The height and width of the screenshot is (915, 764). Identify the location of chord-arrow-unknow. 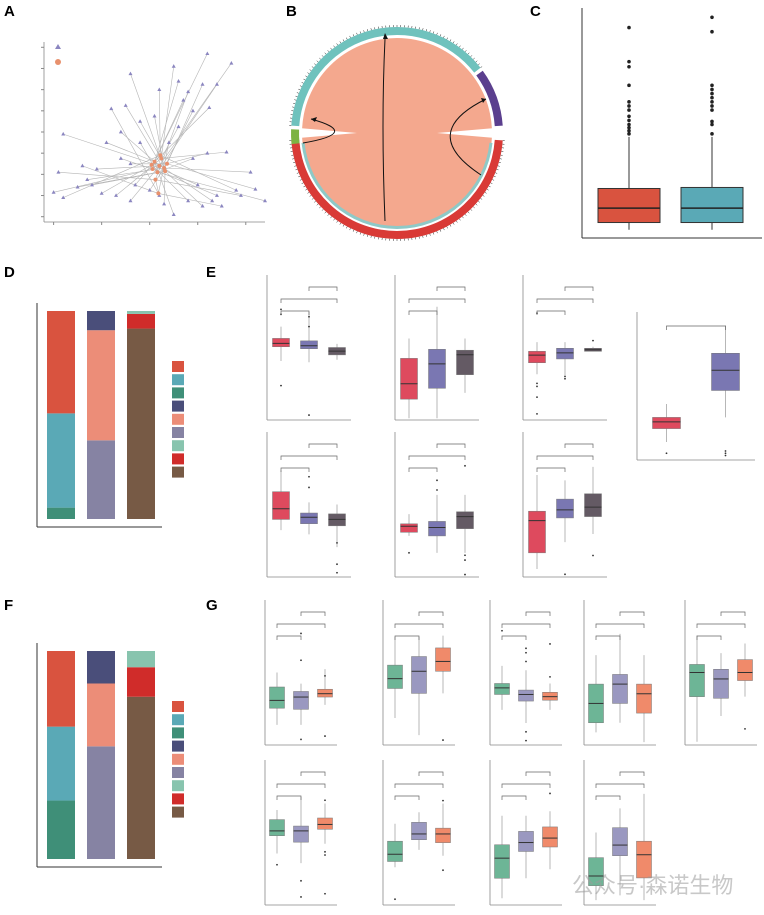
(468, 137).